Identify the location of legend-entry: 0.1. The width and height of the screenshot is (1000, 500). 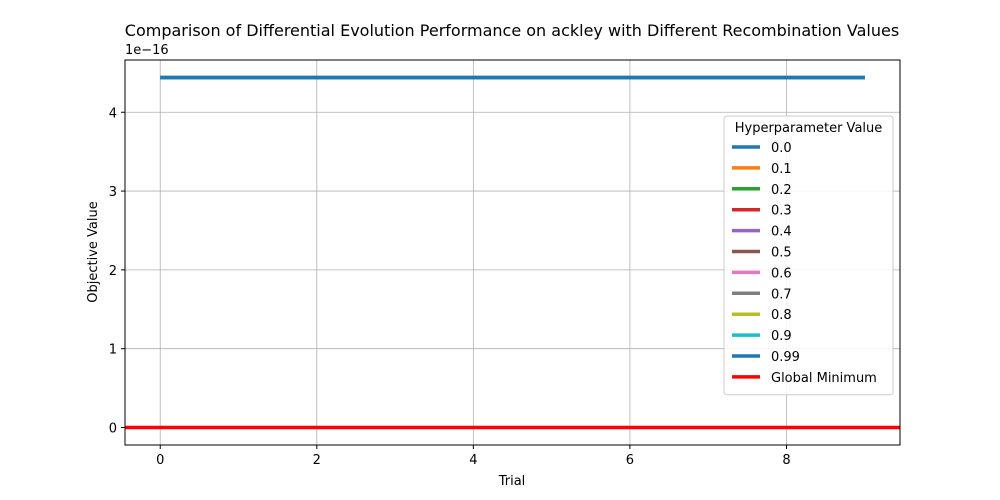
(781, 169).